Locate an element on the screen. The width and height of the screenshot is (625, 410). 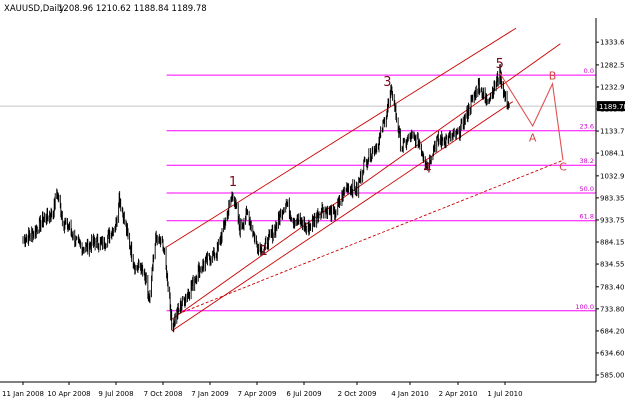
current-price-label: 1189.78 is located at coordinates (612, 107).